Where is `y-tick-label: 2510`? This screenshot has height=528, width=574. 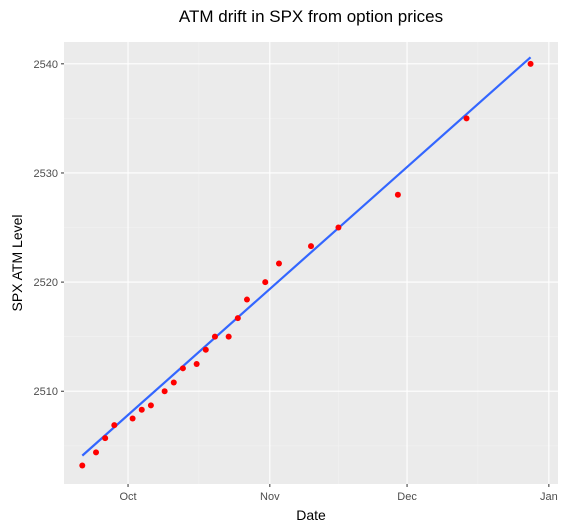 y-tick-label: 2510 is located at coordinates (46, 392).